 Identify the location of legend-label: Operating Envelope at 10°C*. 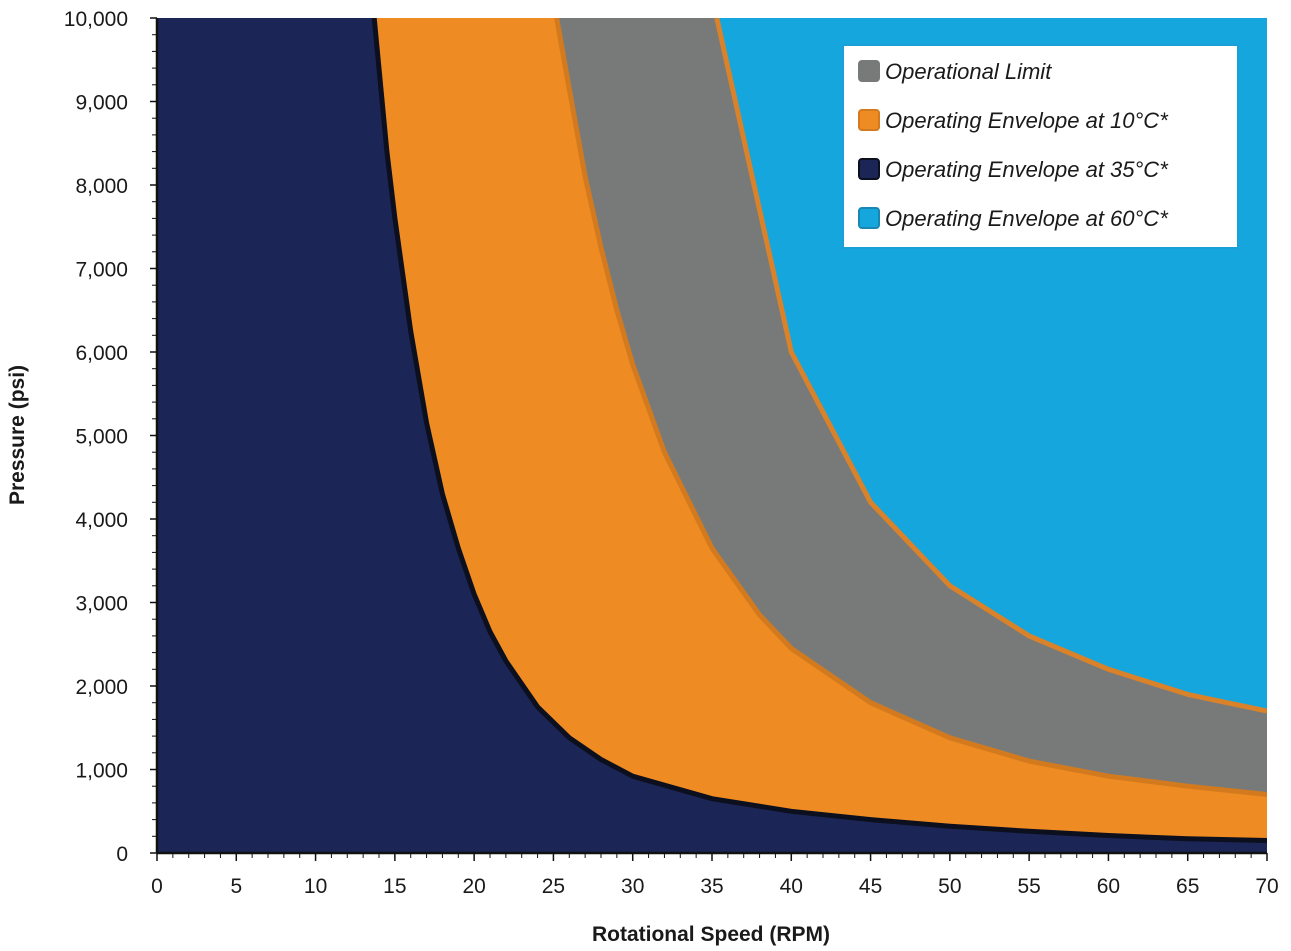
(1027, 120).